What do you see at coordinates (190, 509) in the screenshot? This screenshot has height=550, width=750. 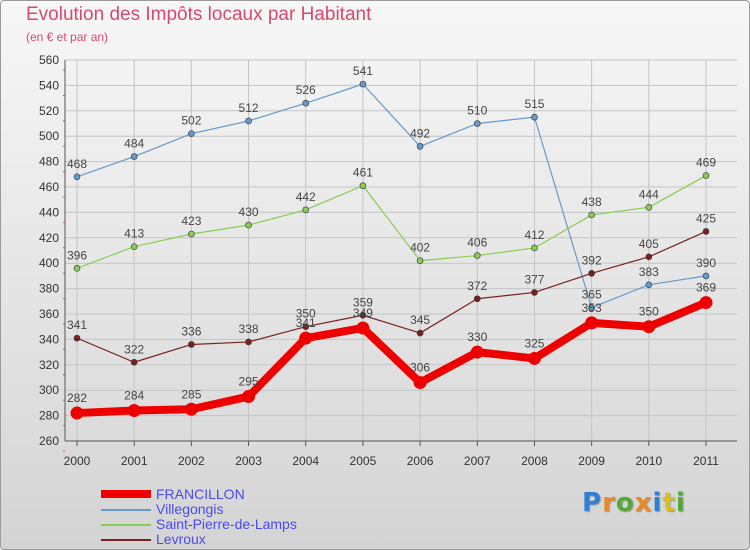 I see `legend-label-villegongis: Villegongis` at bounding box center [190, 509].